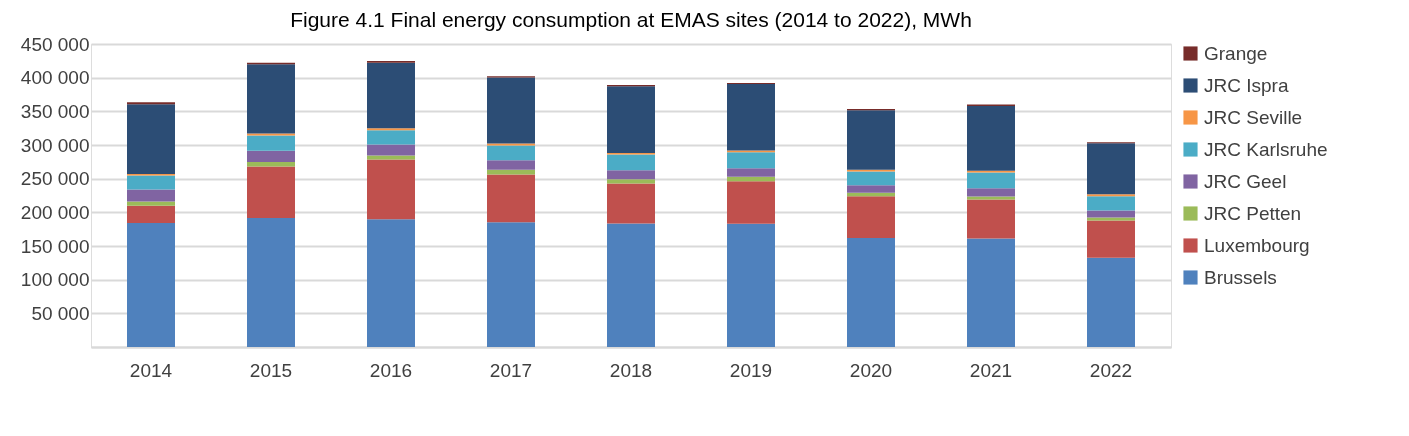 The image size is (1409, 436). Describe the element at coordinates (631, 19) in the screenshot. I see `chart-title: Figure 4.1 Final energy consumption at EMAS sites (2014 to 2022), MWh` at that location.